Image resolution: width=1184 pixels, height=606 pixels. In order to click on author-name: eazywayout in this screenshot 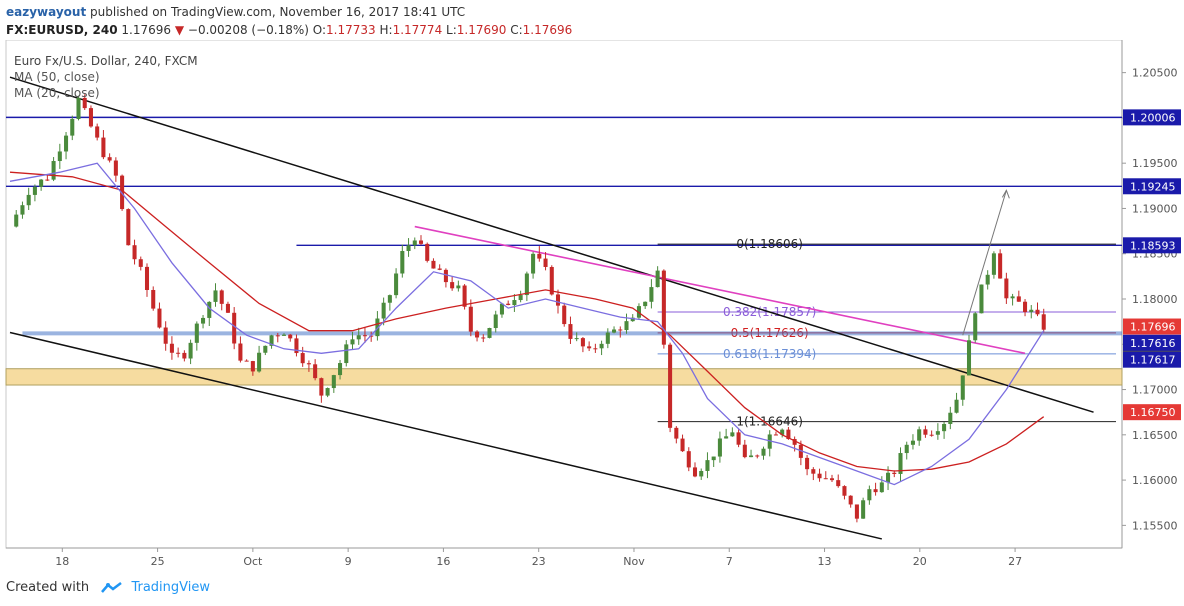, I will do `click(46, 12)`.